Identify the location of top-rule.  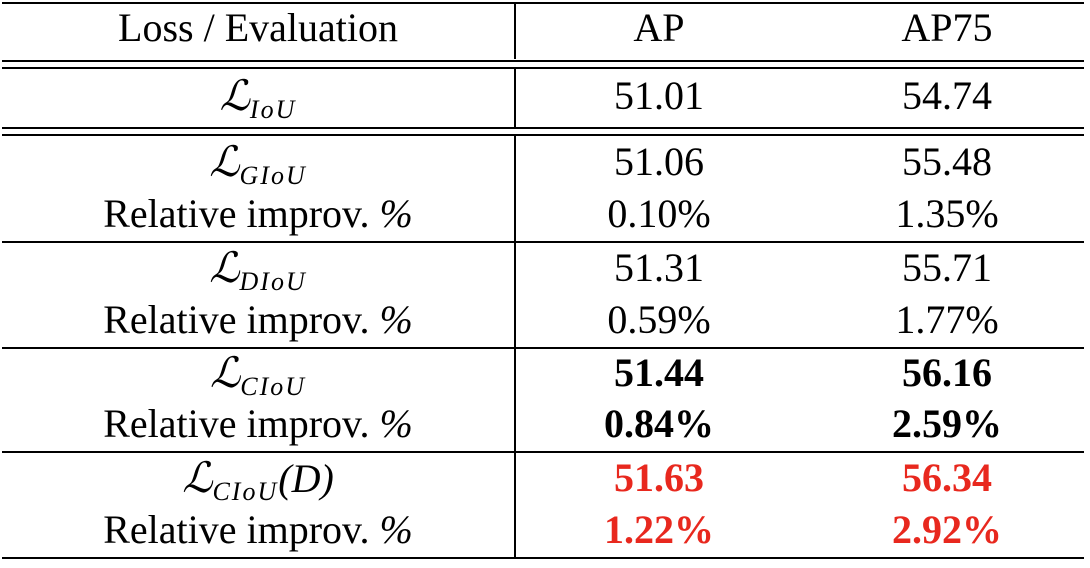
(543, 3).